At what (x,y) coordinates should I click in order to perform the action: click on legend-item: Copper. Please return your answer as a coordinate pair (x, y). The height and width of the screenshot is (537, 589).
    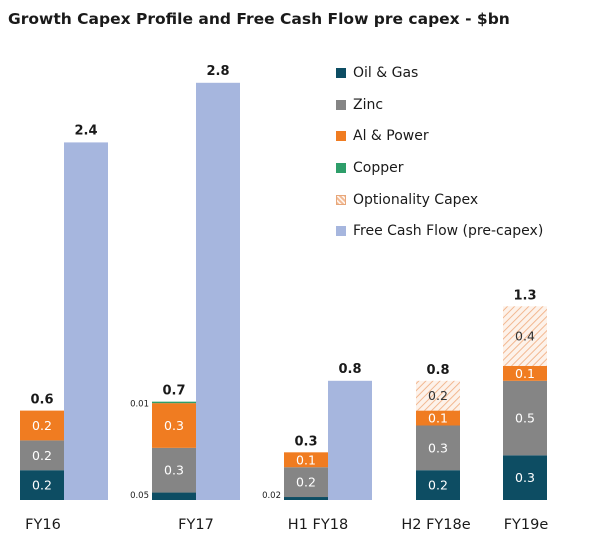
    Looking at the image, I should click on (439, 168).